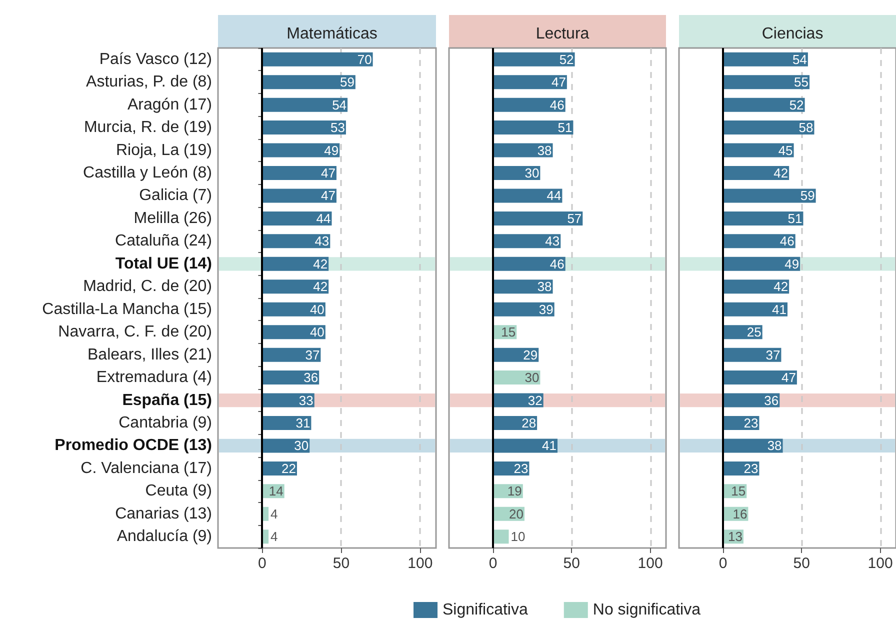  I want to click on data-label: 41, so click(549, 446).